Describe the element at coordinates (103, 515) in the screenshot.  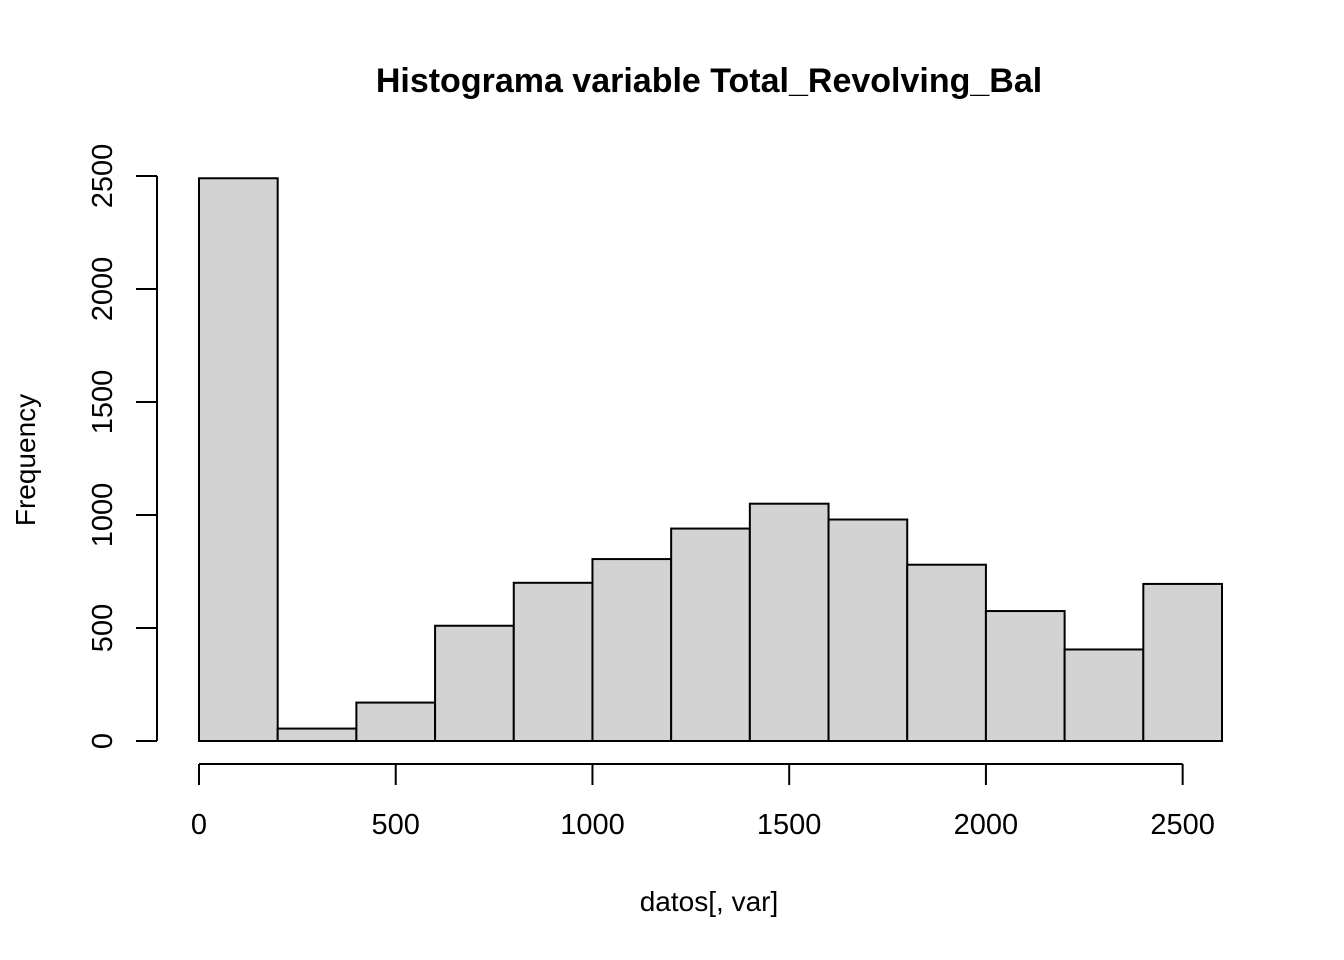
I see `y-tick-label: 1000` at that location.